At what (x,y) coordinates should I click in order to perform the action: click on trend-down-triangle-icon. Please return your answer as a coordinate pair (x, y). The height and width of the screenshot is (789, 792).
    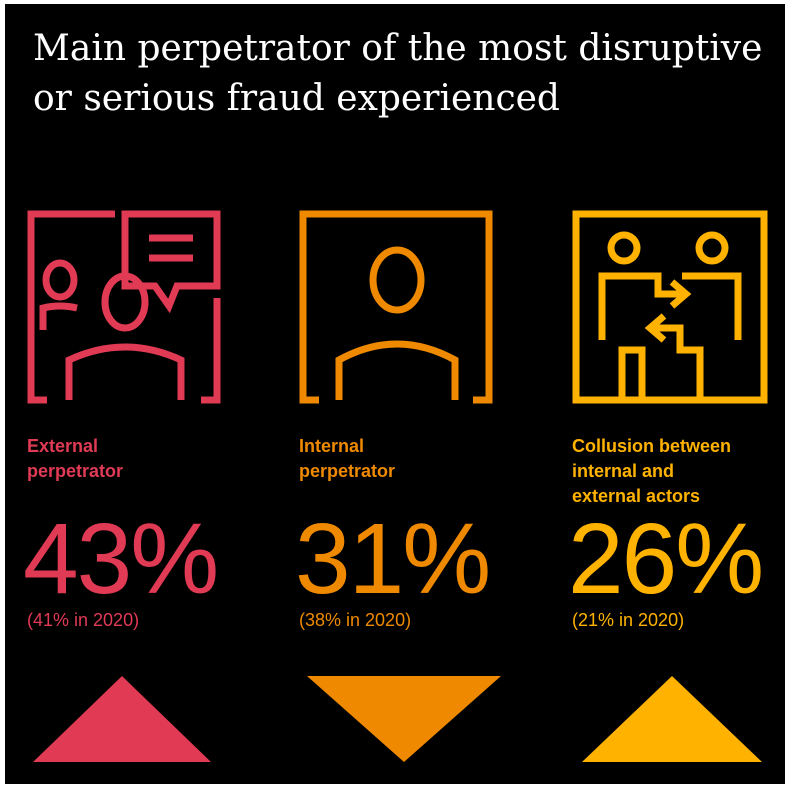
    Looking at the image, I should click on (404, 719).